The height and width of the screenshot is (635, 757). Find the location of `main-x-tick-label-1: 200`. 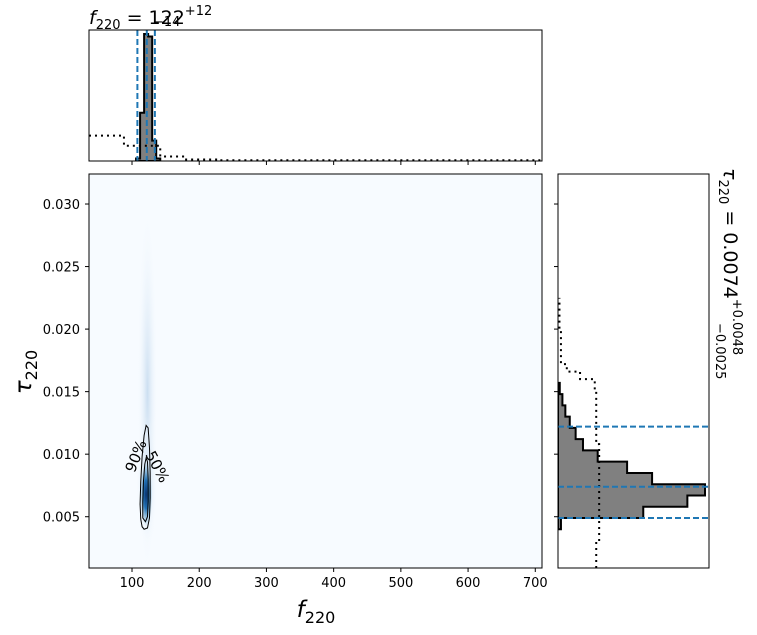

main-x-tick-label-1: 200 is located at coordinates (199, 583).